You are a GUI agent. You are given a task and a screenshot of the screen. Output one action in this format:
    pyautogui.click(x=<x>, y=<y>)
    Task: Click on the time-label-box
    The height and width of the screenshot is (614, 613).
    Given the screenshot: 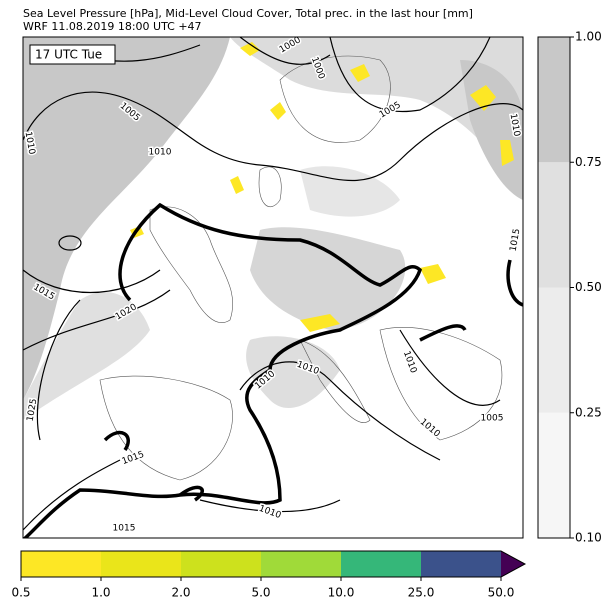 What is the action you would take?
    pyautogui.click(x=72, y=54)
    